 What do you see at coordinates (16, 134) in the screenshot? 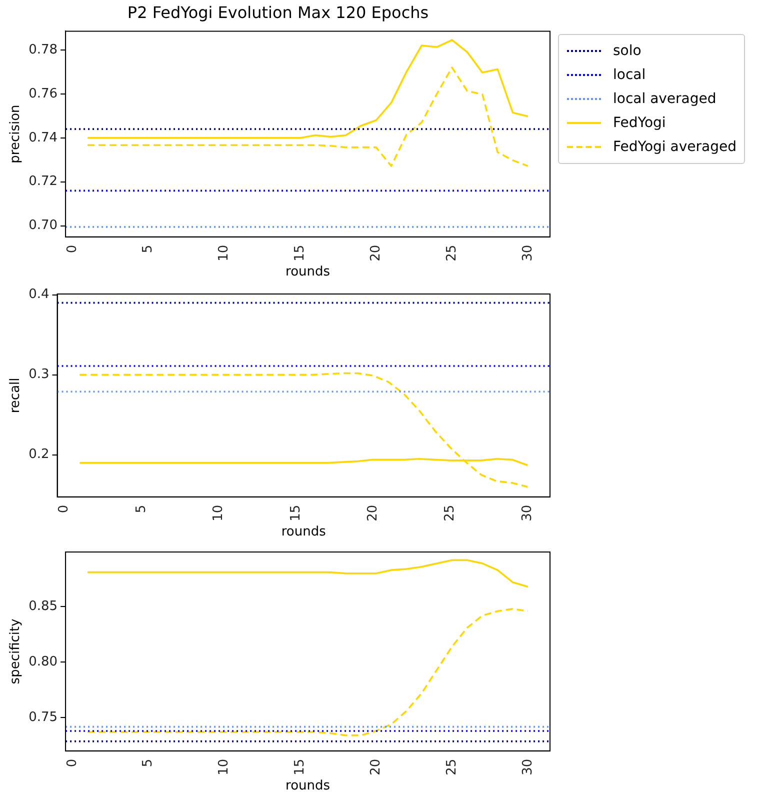
I see `y-axis-title: precision` at bounding box center [16, 134].